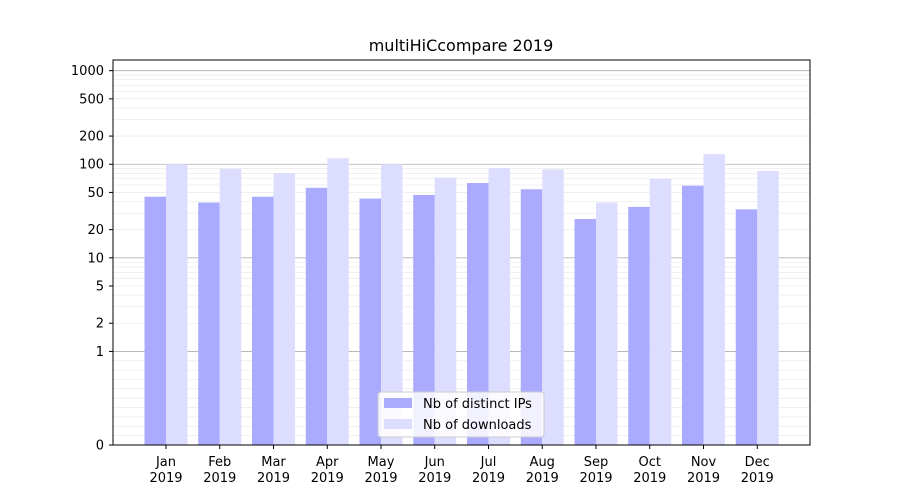  Describe the element at coordinates (95, 230) in the screenshot. I see `y-tick-label: 20` at that location.